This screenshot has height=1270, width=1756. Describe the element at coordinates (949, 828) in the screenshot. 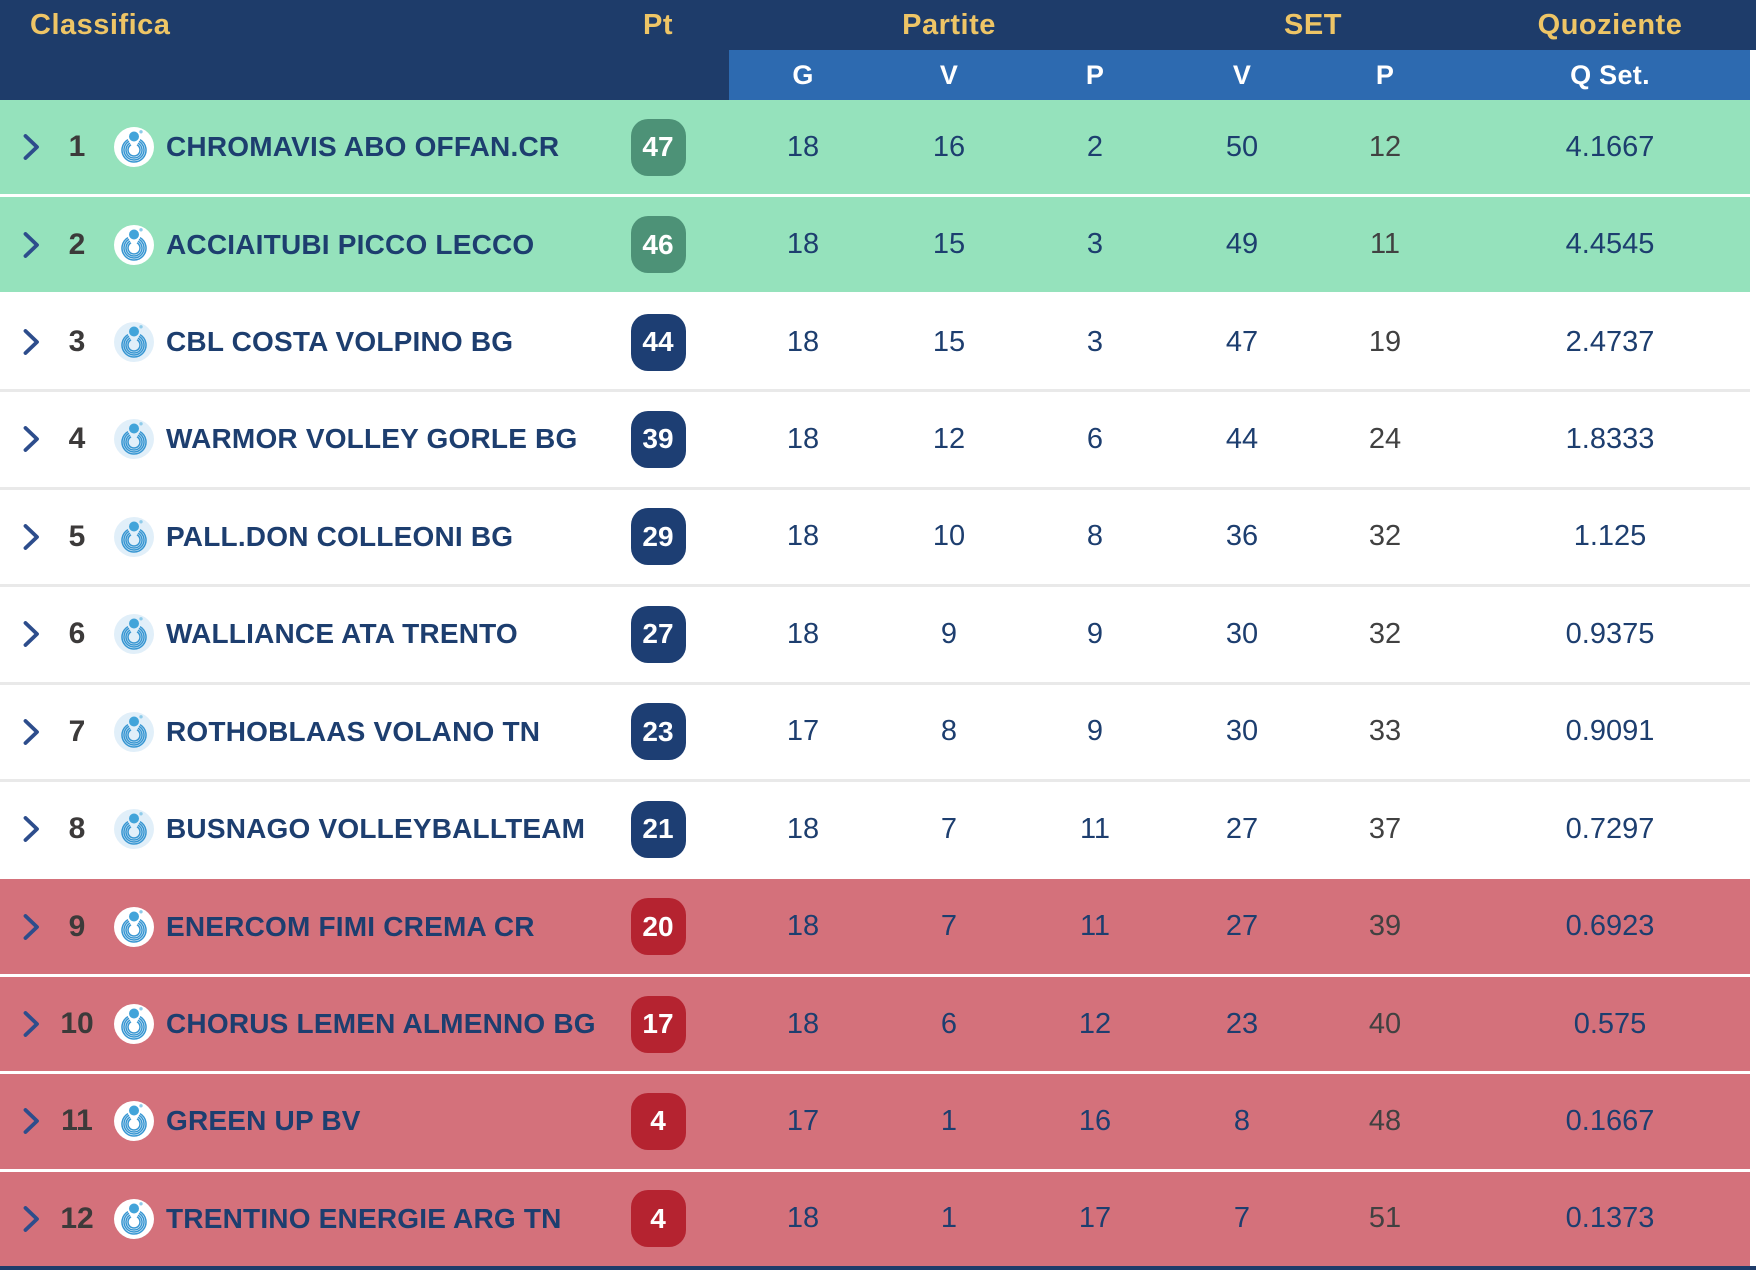

I see `stat-partite-v: 7` at that location.